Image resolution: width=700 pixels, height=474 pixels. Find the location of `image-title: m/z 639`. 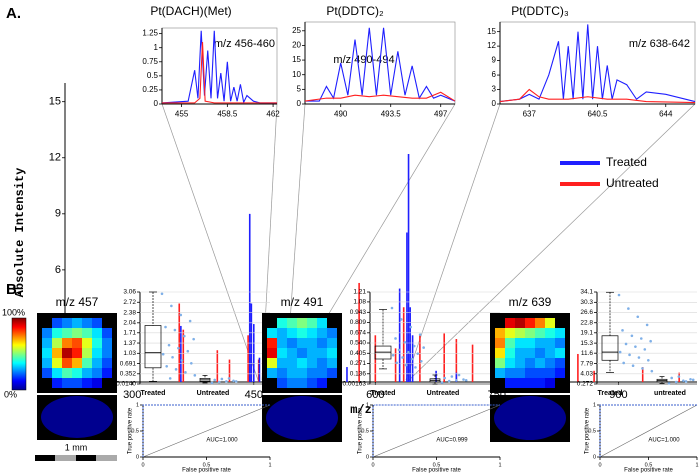

image-title: m/z 639 is located at coordinates (530, 302).